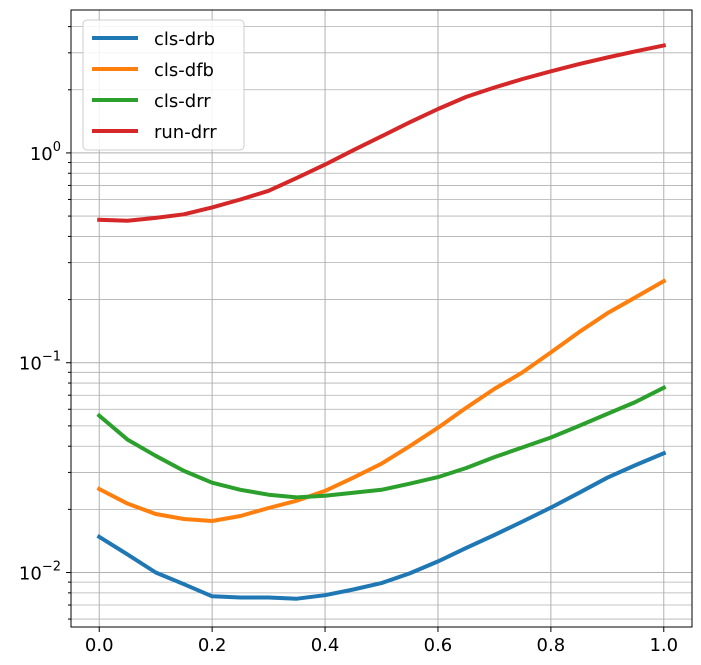 The height and width of the screenshot is (665, 701). What do you see at coordinates (51, 567) in the screenshot?
I see `y-tick-exponent: −2` at bounding box center [51, 567].